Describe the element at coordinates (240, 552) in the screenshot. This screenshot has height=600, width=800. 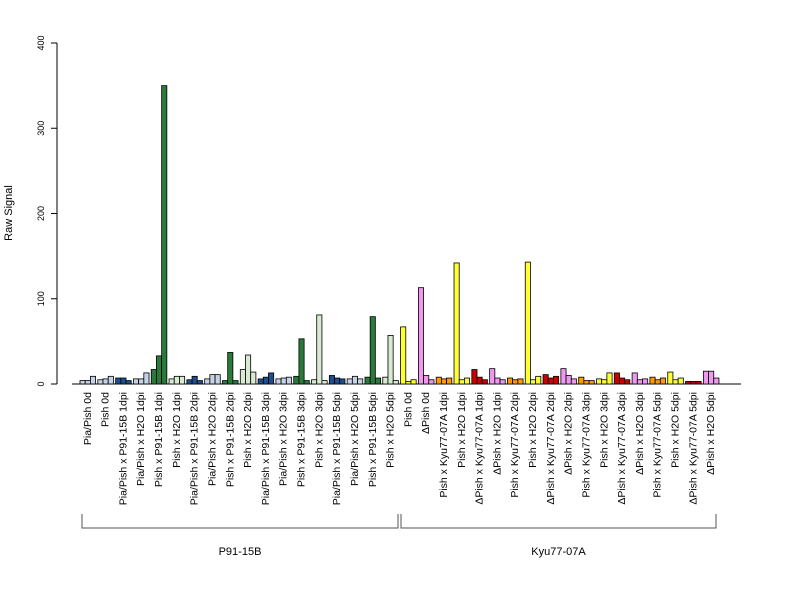
I see `group-label: P91-15B` at that location.